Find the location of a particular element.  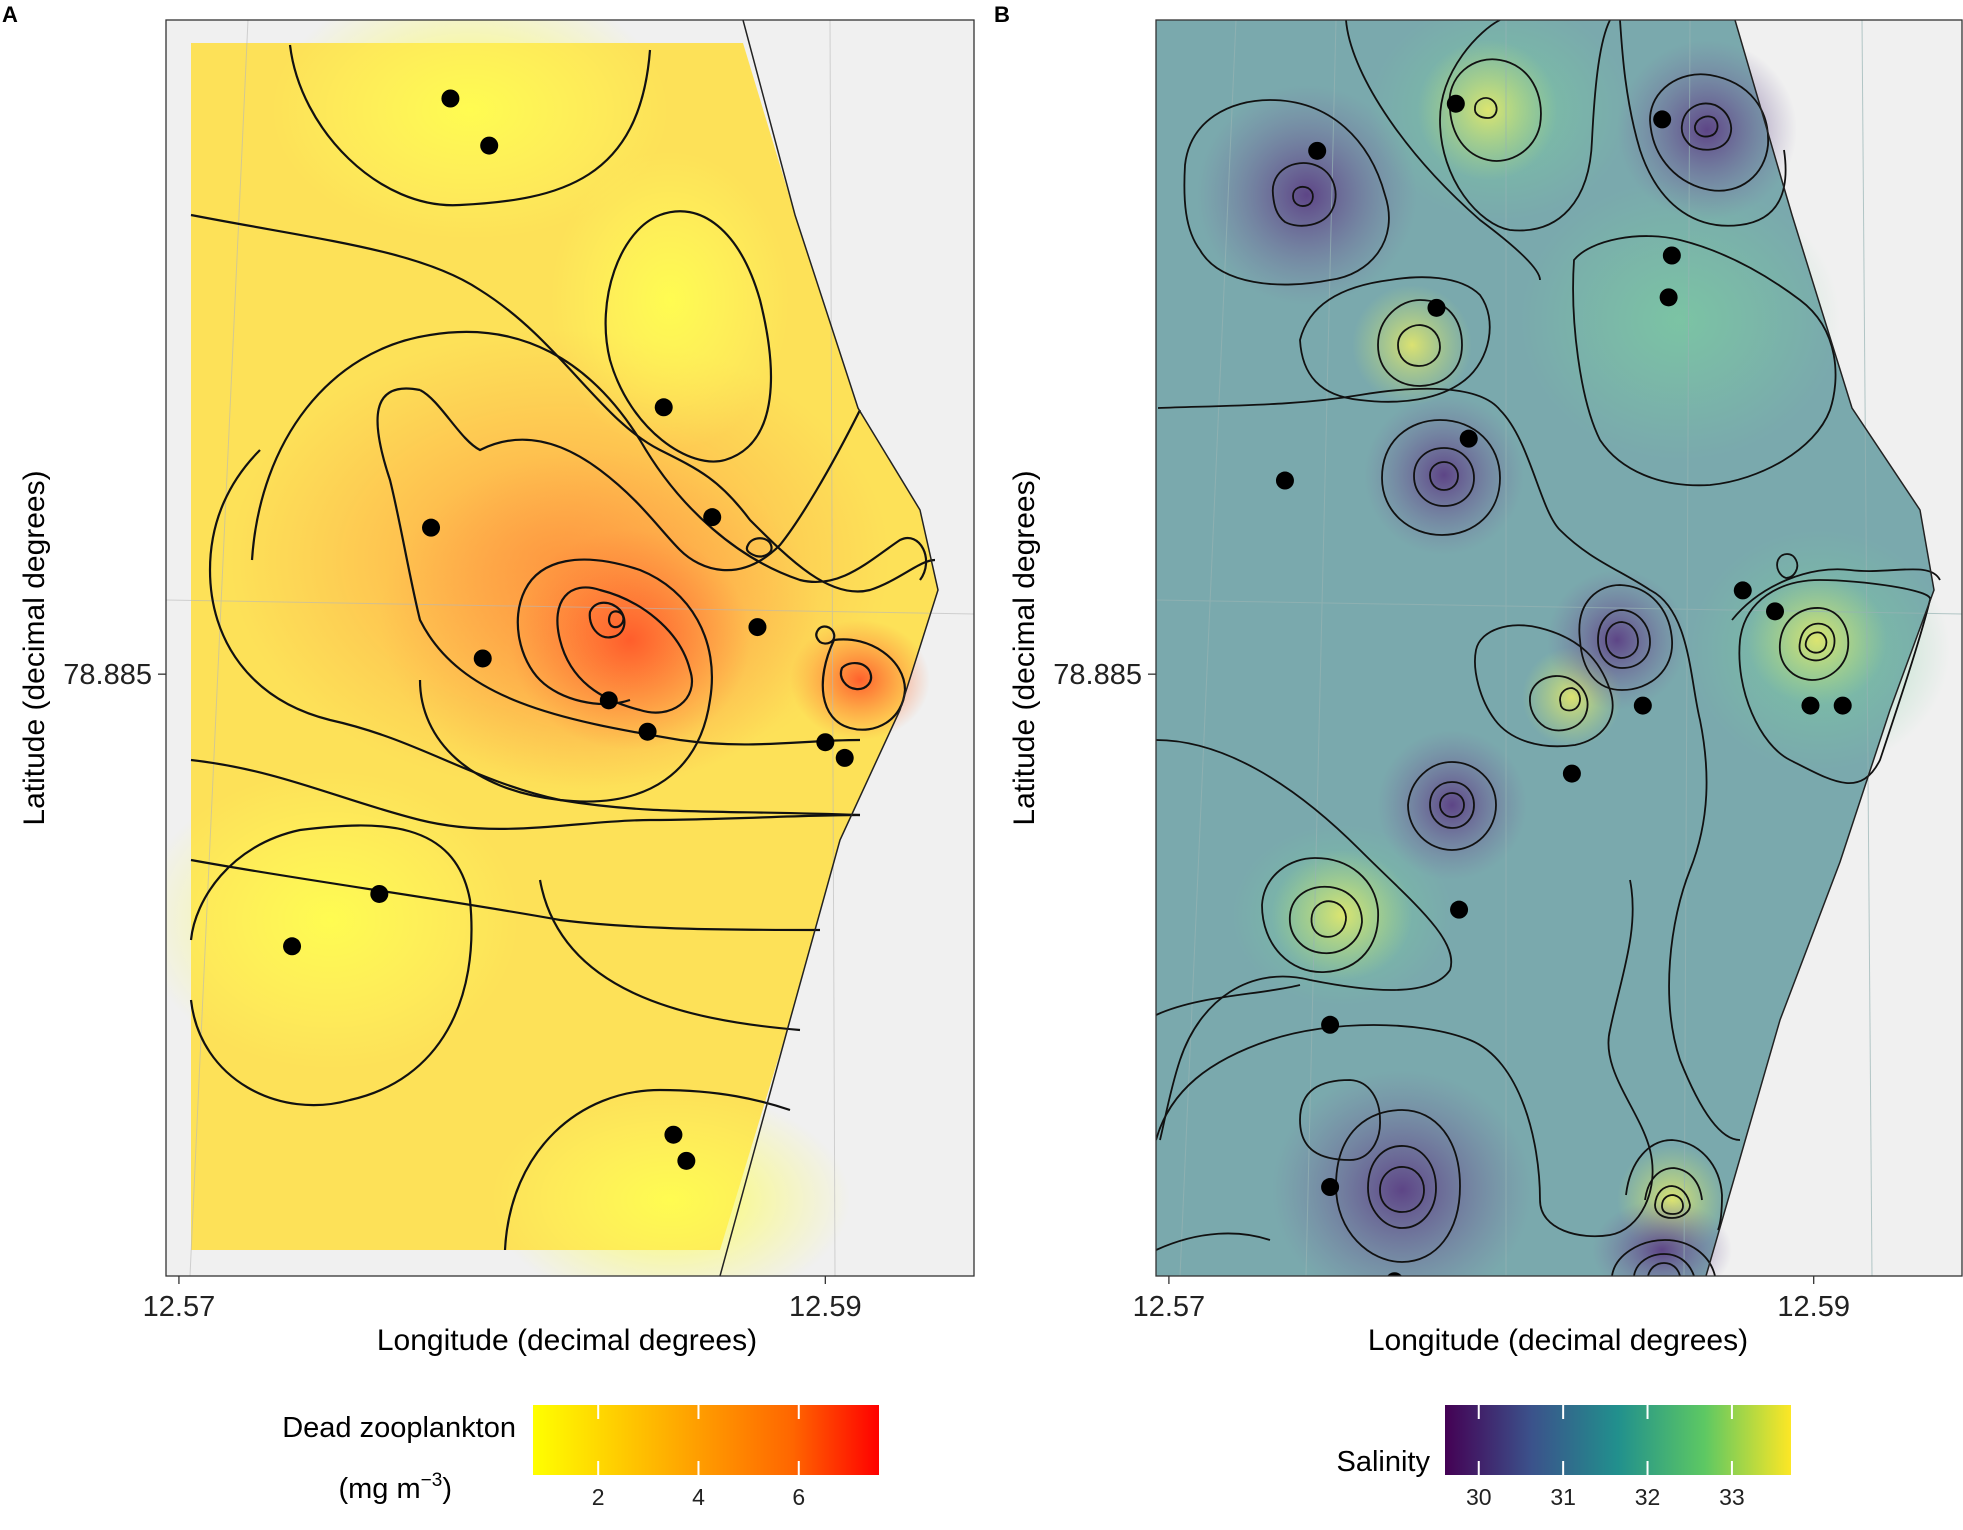

legend-b-colorbar is located at coordinates (1618, 1440).